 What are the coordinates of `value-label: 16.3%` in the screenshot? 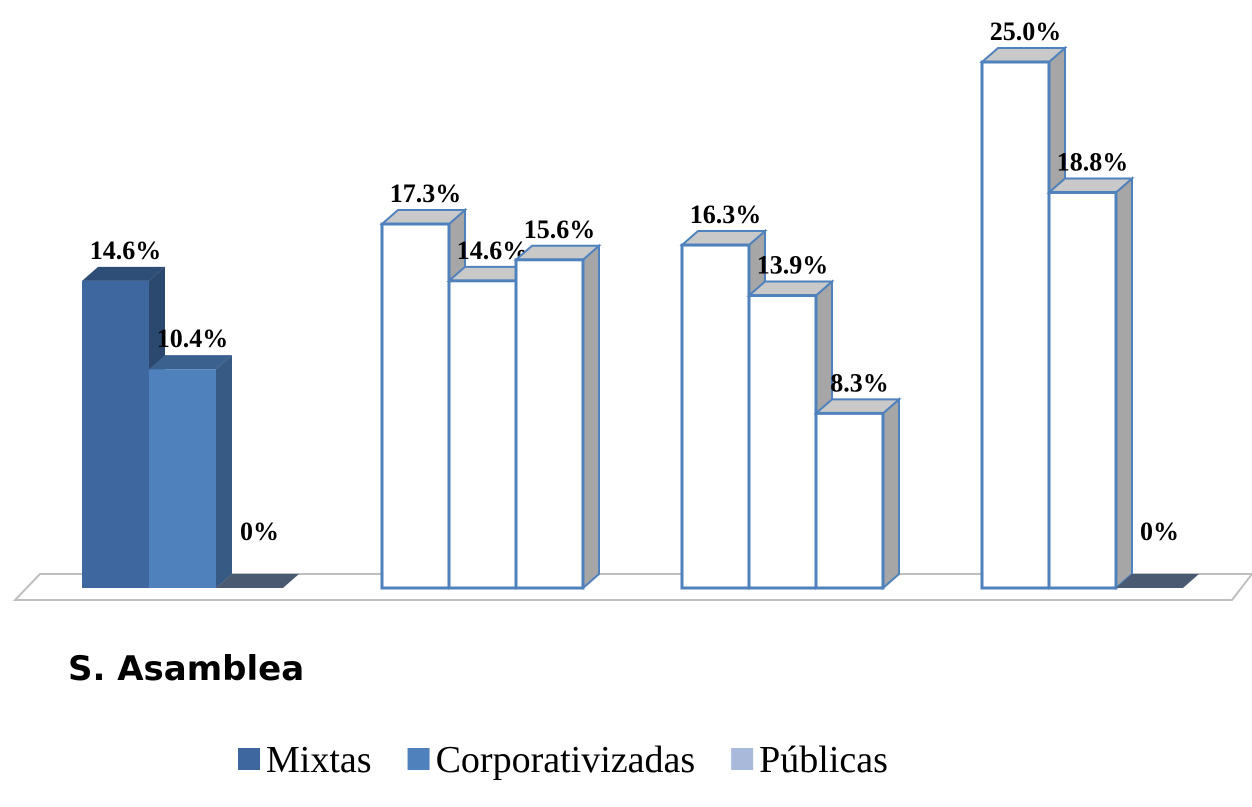 It's located at (726, 214).